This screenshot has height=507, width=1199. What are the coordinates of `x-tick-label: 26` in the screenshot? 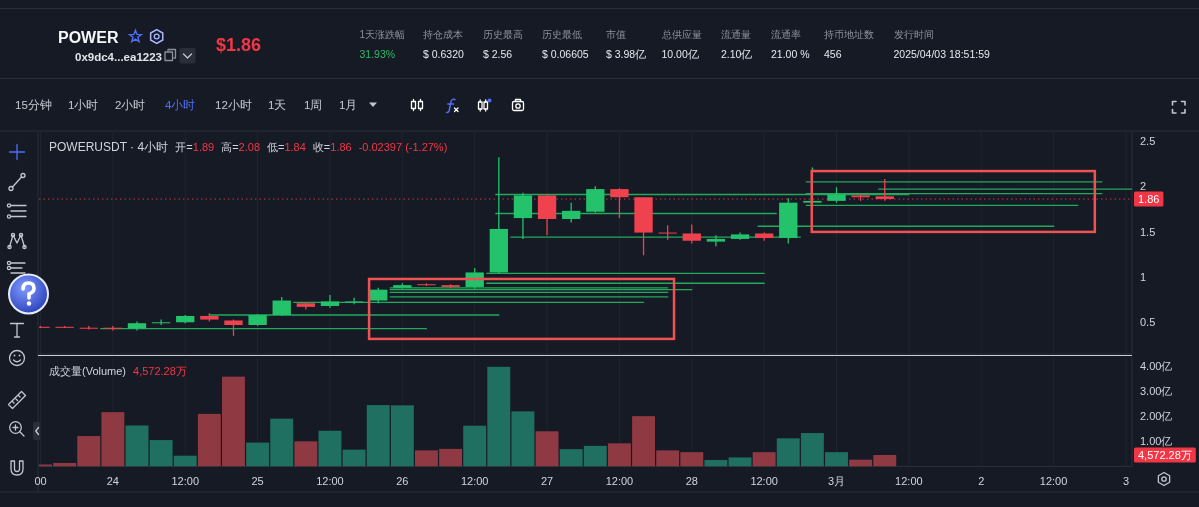 It's located at (402, 480).